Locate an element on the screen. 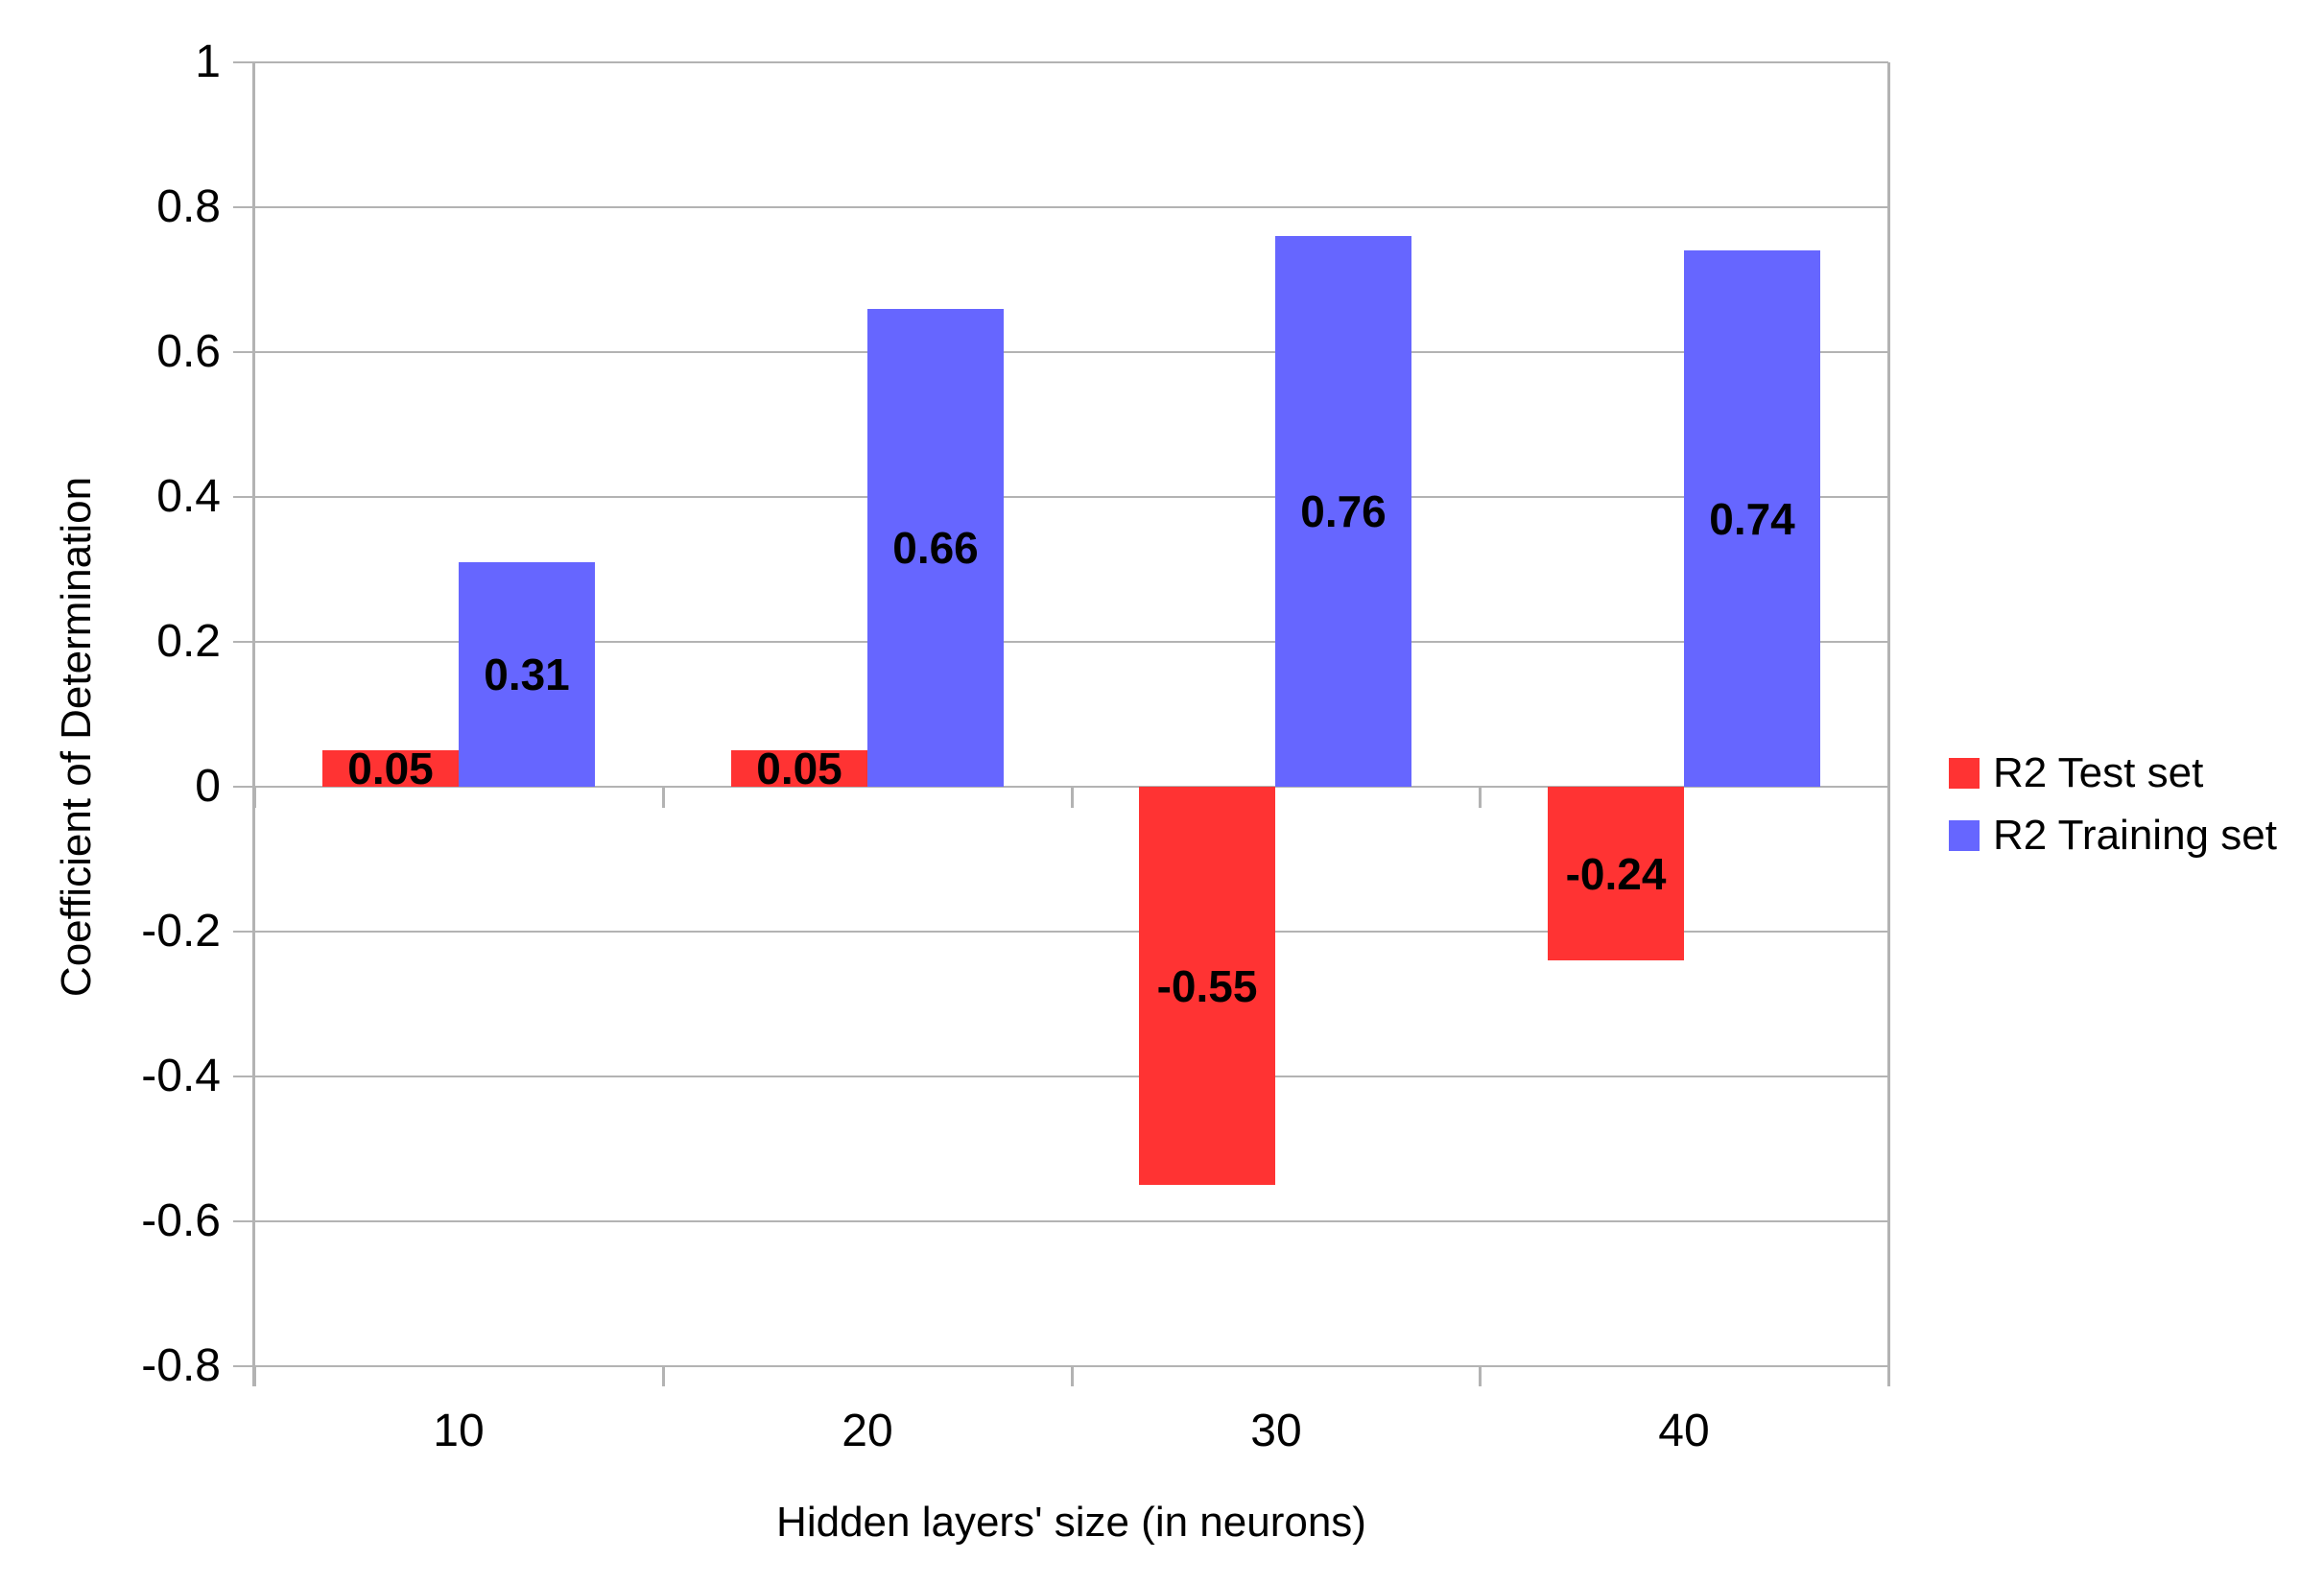 This screenshot has height=1584, width=2324. y-axis-tick-label: 0 is located at coordinates (208, 787).